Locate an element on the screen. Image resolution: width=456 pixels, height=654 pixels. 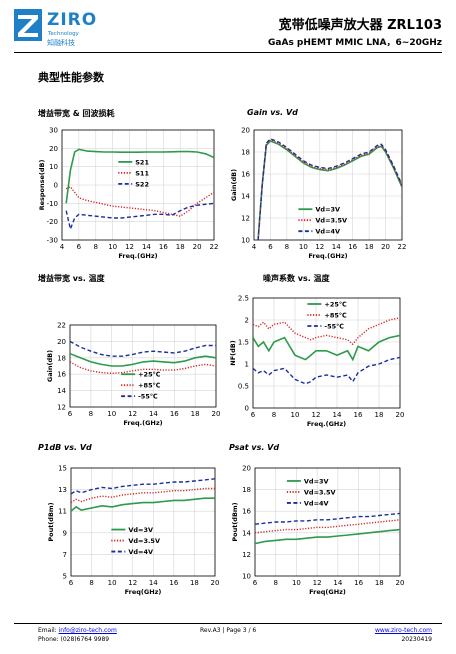
chart-title-3: 增益带宽 vs. 温度 is located at coordinates (71, 278).